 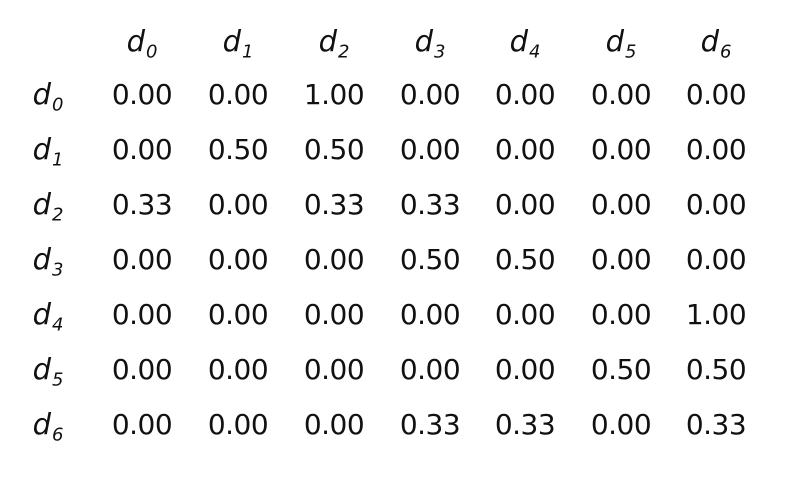 What do you see at coordinates (238, 259) in the screenshot?
I see `matrix-cell-r3-c1: 0.00` at bounding box center [238, 259].